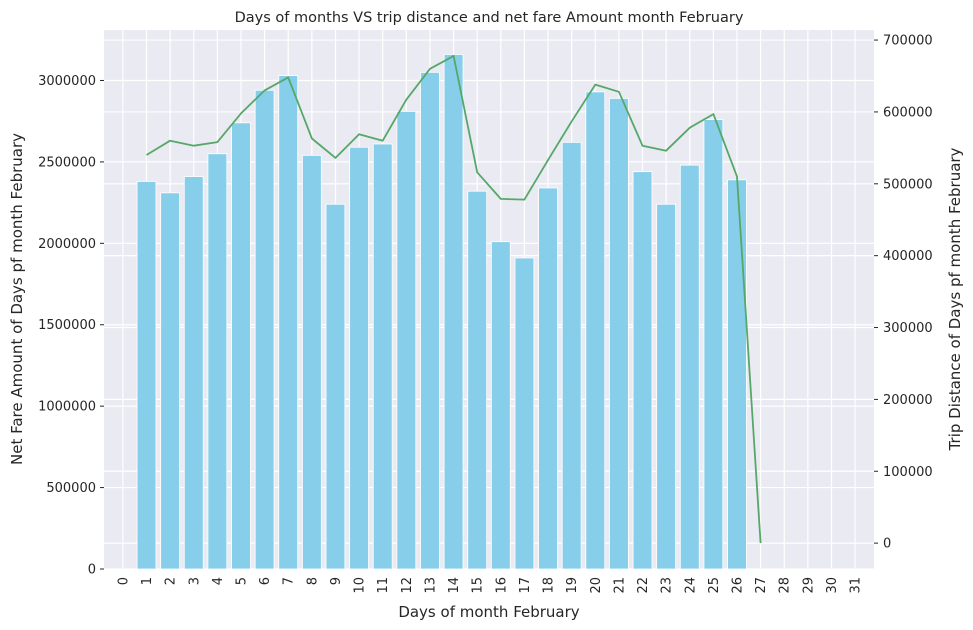 The image size is (973, 630). Describe the element at coordinates (218, 581) in the screenshot. I see `x-tick-label: 4` at that location.